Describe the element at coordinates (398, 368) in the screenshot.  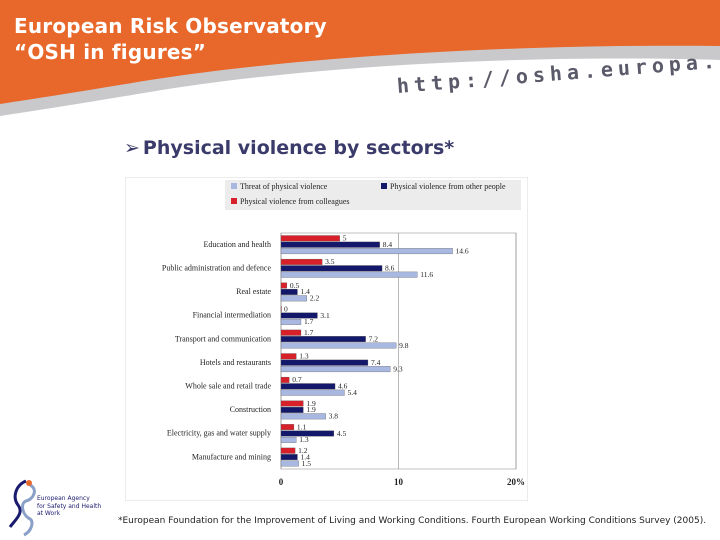
I see `bar-value-label: 9.3` at that location.